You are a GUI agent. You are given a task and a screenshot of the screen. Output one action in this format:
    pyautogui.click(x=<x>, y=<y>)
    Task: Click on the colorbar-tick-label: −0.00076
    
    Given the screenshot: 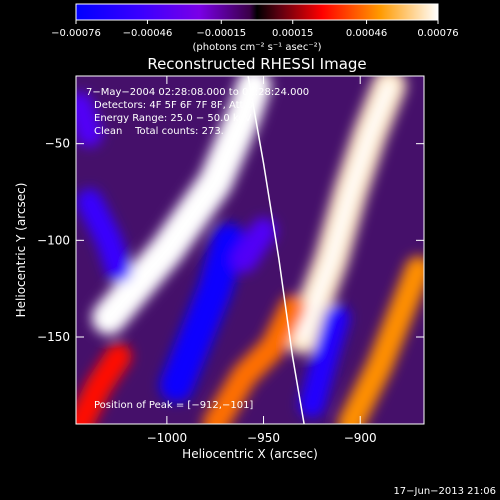 What is the action you would take?
    pyautogui.click(x=76, y=33)
    